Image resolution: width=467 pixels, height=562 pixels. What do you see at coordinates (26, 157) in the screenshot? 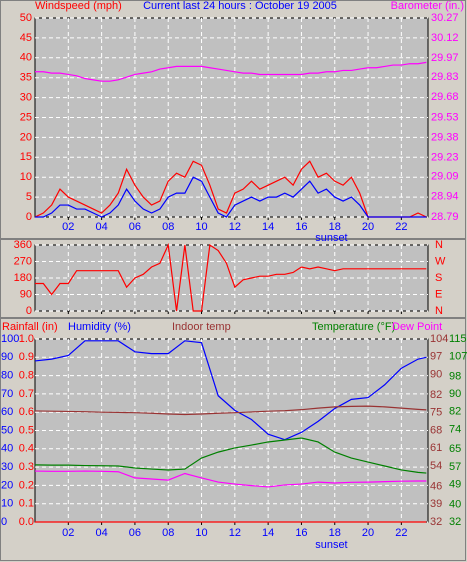
I see `y-tick-label: 15` at bounding box center [26, 157].